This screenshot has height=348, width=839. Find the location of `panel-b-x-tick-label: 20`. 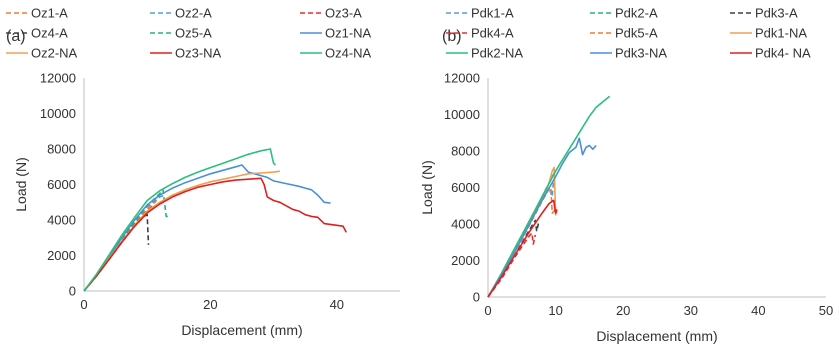

panel-b-x-tick-label: 20 is located at coordinates (623, 310).